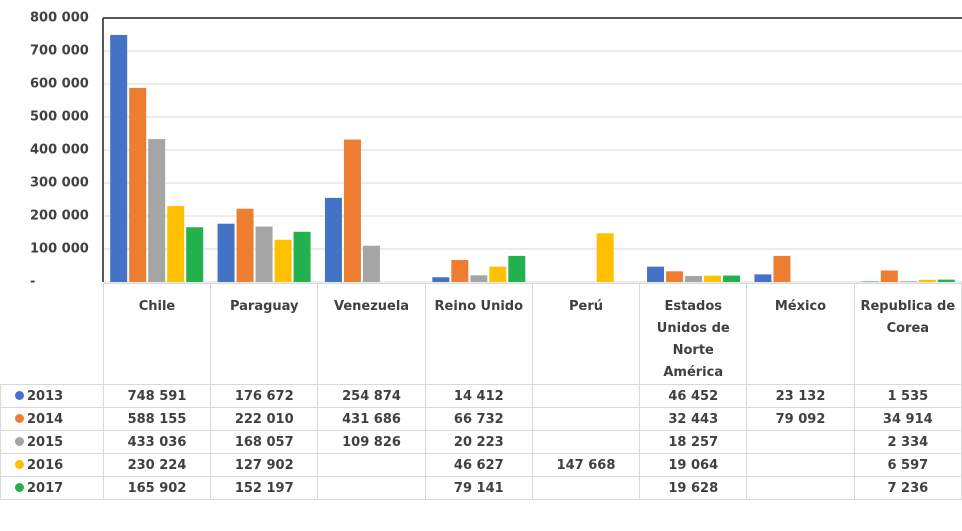 This screenshot has width=962, height=531. What do you see at coordinates (157, 396) in the screenshot?
I see `value-cell: 748 591` at bounding box center [157, 396].